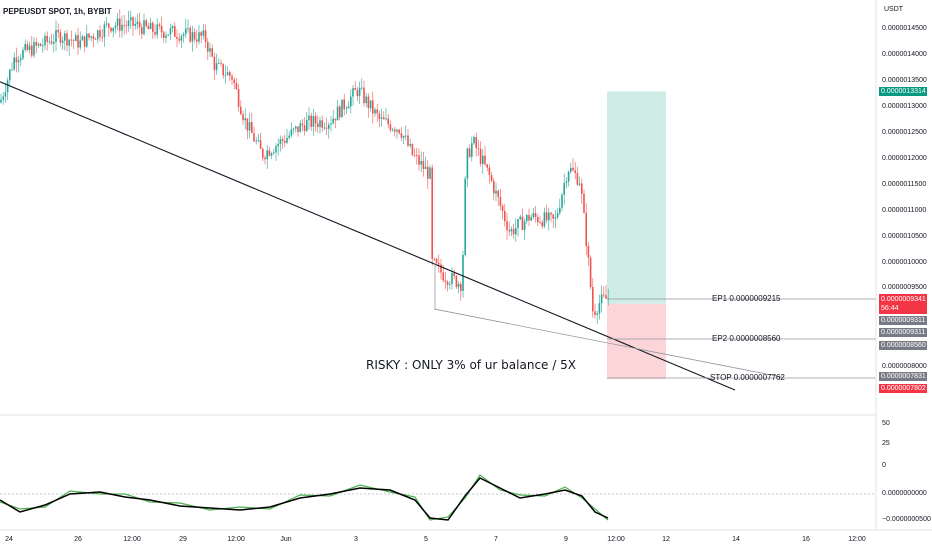  Describe the element at coordinates (903, 320) in the screenshot. I see `ep1-price-tag: 0.0000009311` at that location.